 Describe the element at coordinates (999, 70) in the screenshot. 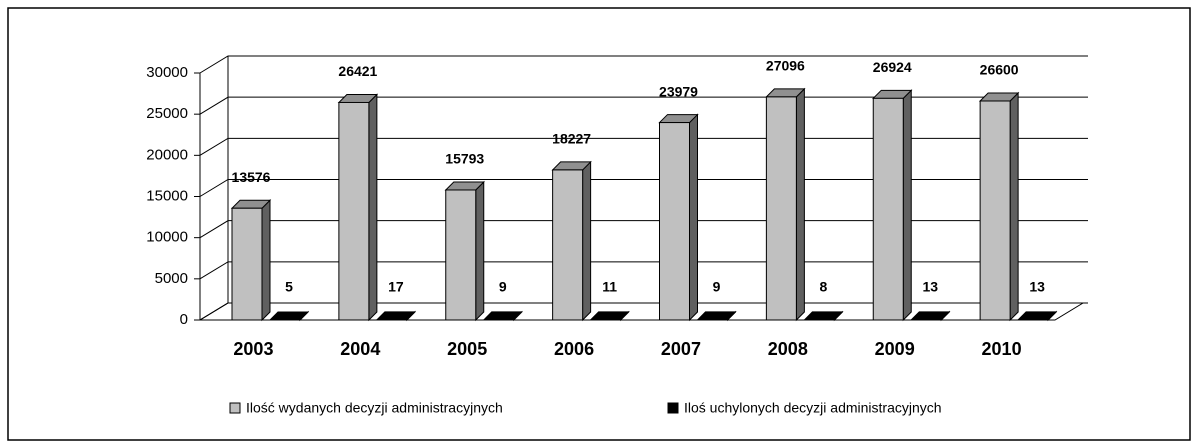

I see `data-label: 26600` at that location.